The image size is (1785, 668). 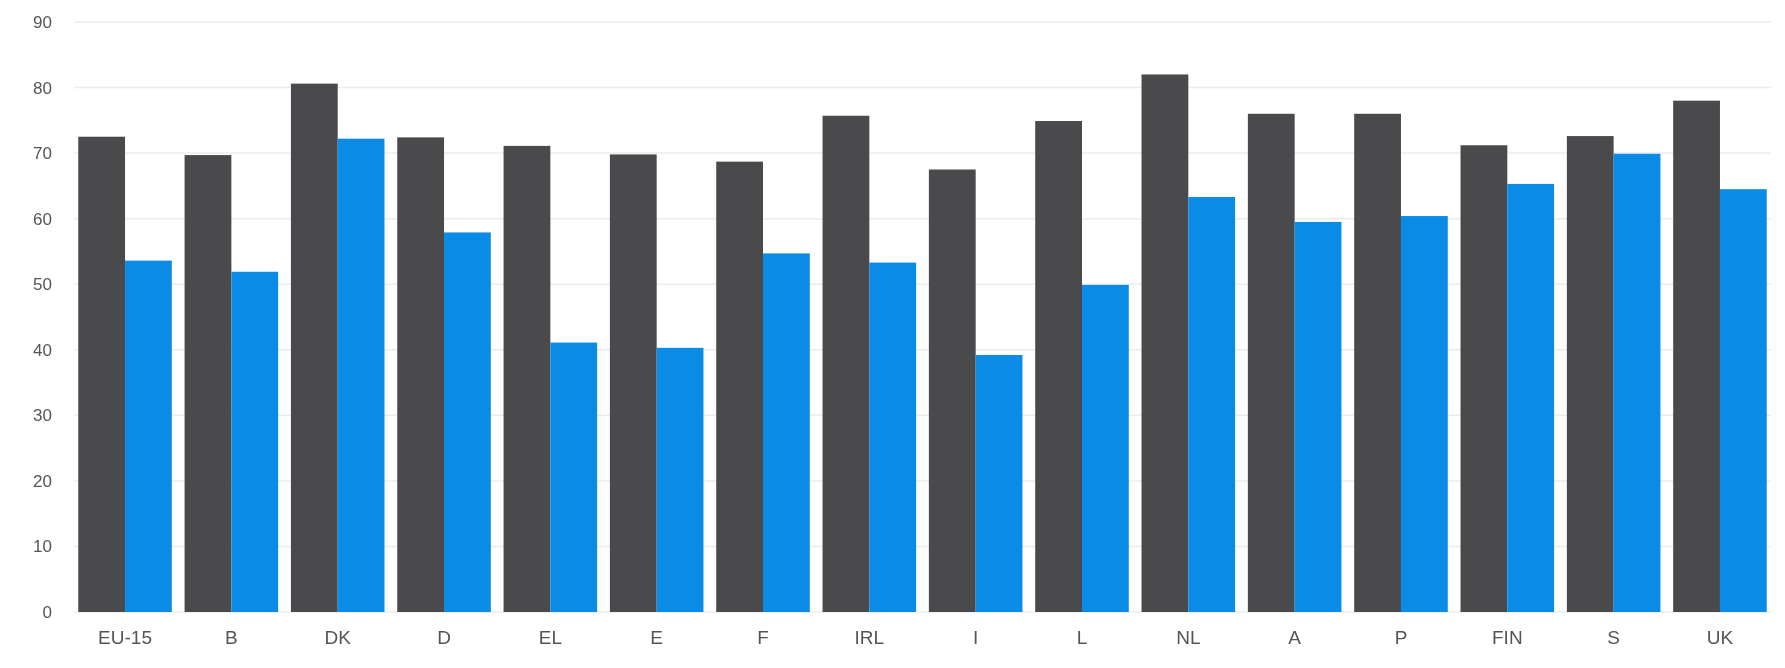 What do you see at coordinates (657, 637) in the screenshot?
I see `x-tick-label: E` at bounding box center [657, 637].